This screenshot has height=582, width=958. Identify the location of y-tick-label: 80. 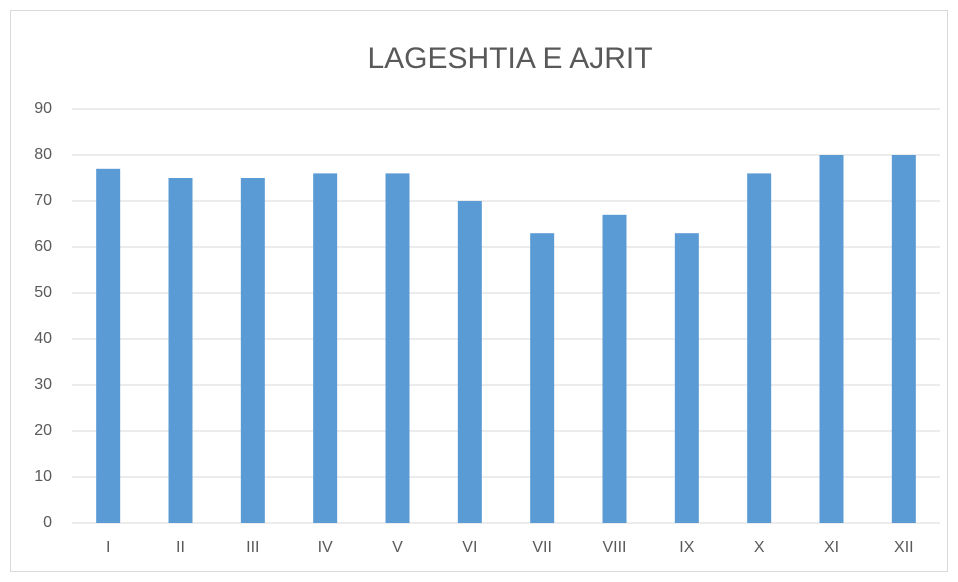
(43, 154).